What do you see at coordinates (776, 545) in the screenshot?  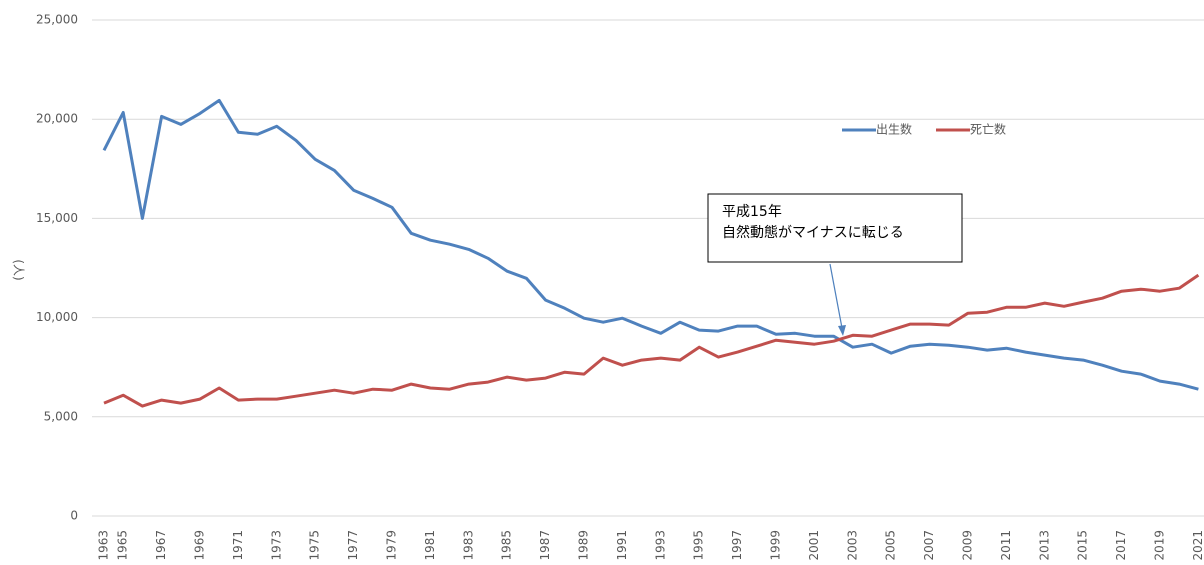 I see `x-tick-label: 1999` at bounding box center [776, 545].